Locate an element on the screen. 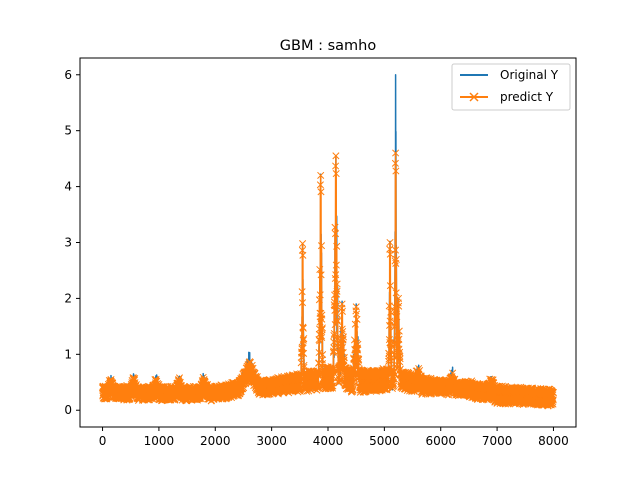  legend-predict-label: predict Y is located at coordinates (527, 97).